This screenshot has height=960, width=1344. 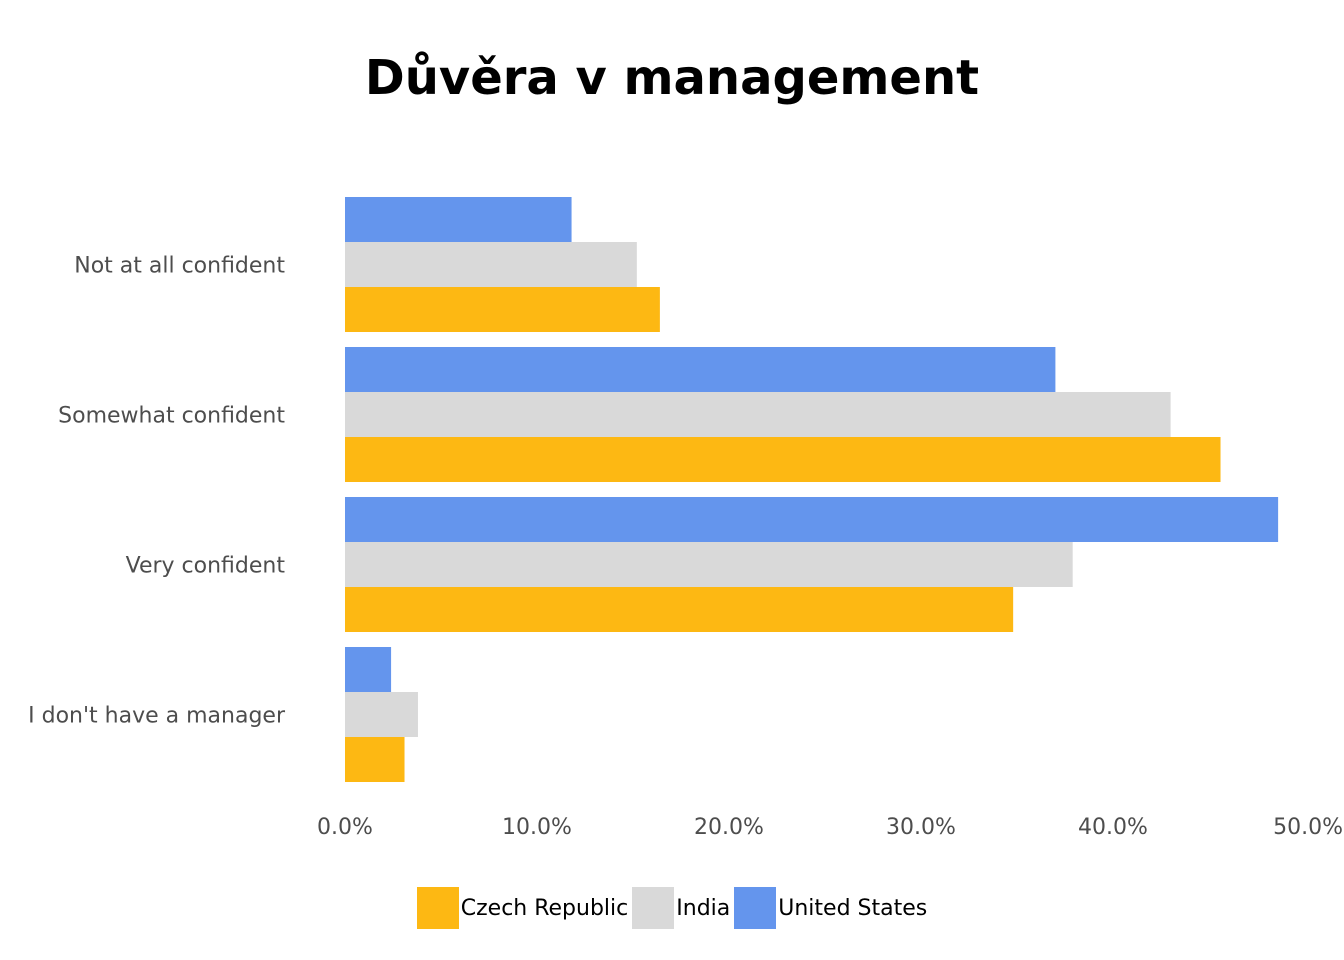 What do you see at coordinates (700, 369) in the screenshot?
I see `bar-united-states-somewhat-confident` at bounding box center [700, 369].